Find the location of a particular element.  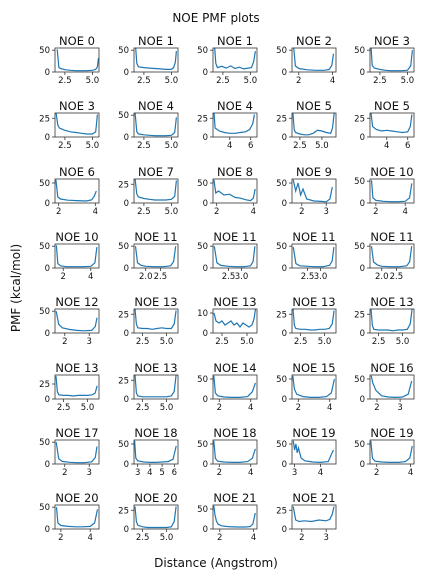

subplot: NOE 11 2.0 2.5 0 50 is located at coordinates (384, 256).